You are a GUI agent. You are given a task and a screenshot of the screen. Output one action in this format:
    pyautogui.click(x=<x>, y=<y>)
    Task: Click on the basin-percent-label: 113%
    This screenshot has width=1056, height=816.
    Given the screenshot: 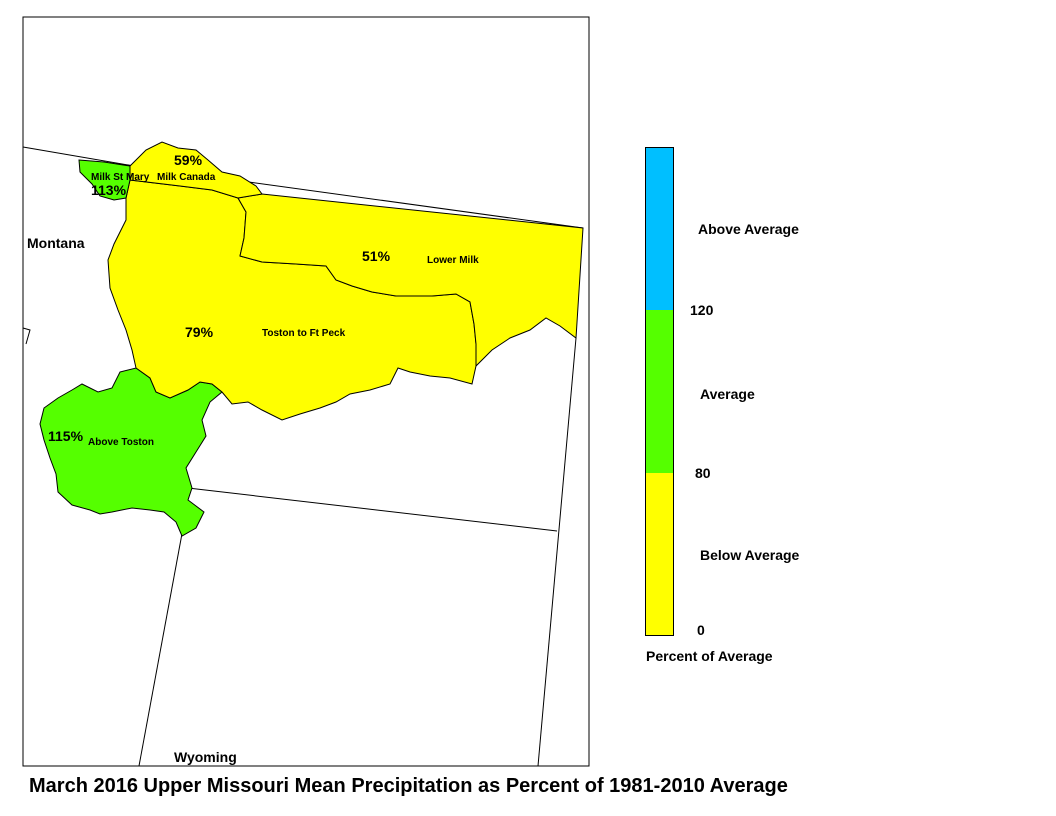 What is the action you would take?
    pyautogui.click(x=109, y=190)
    